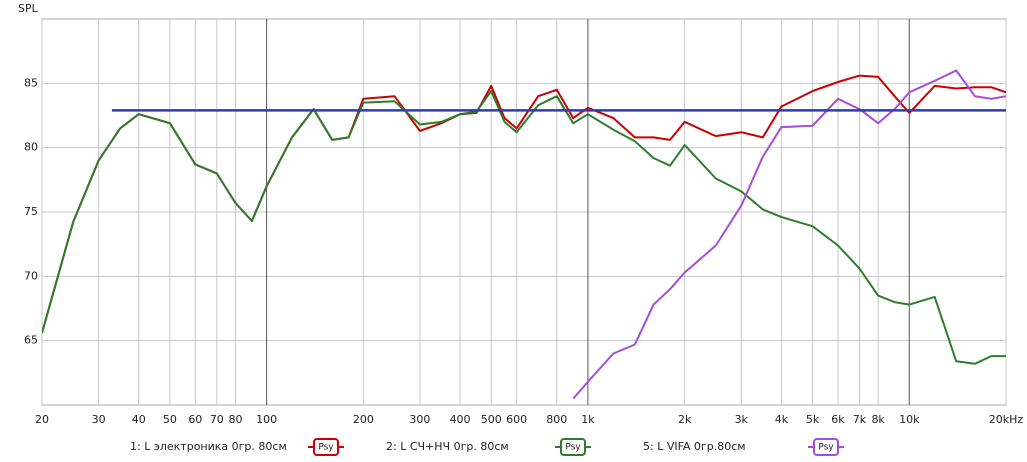 Image resolution: width=1027 pixels, height=462 pixels. What do you see at coordinates (139, 419) in the screenshot?
I see `x-tick-label: 40` at bounding box center [139, 419].